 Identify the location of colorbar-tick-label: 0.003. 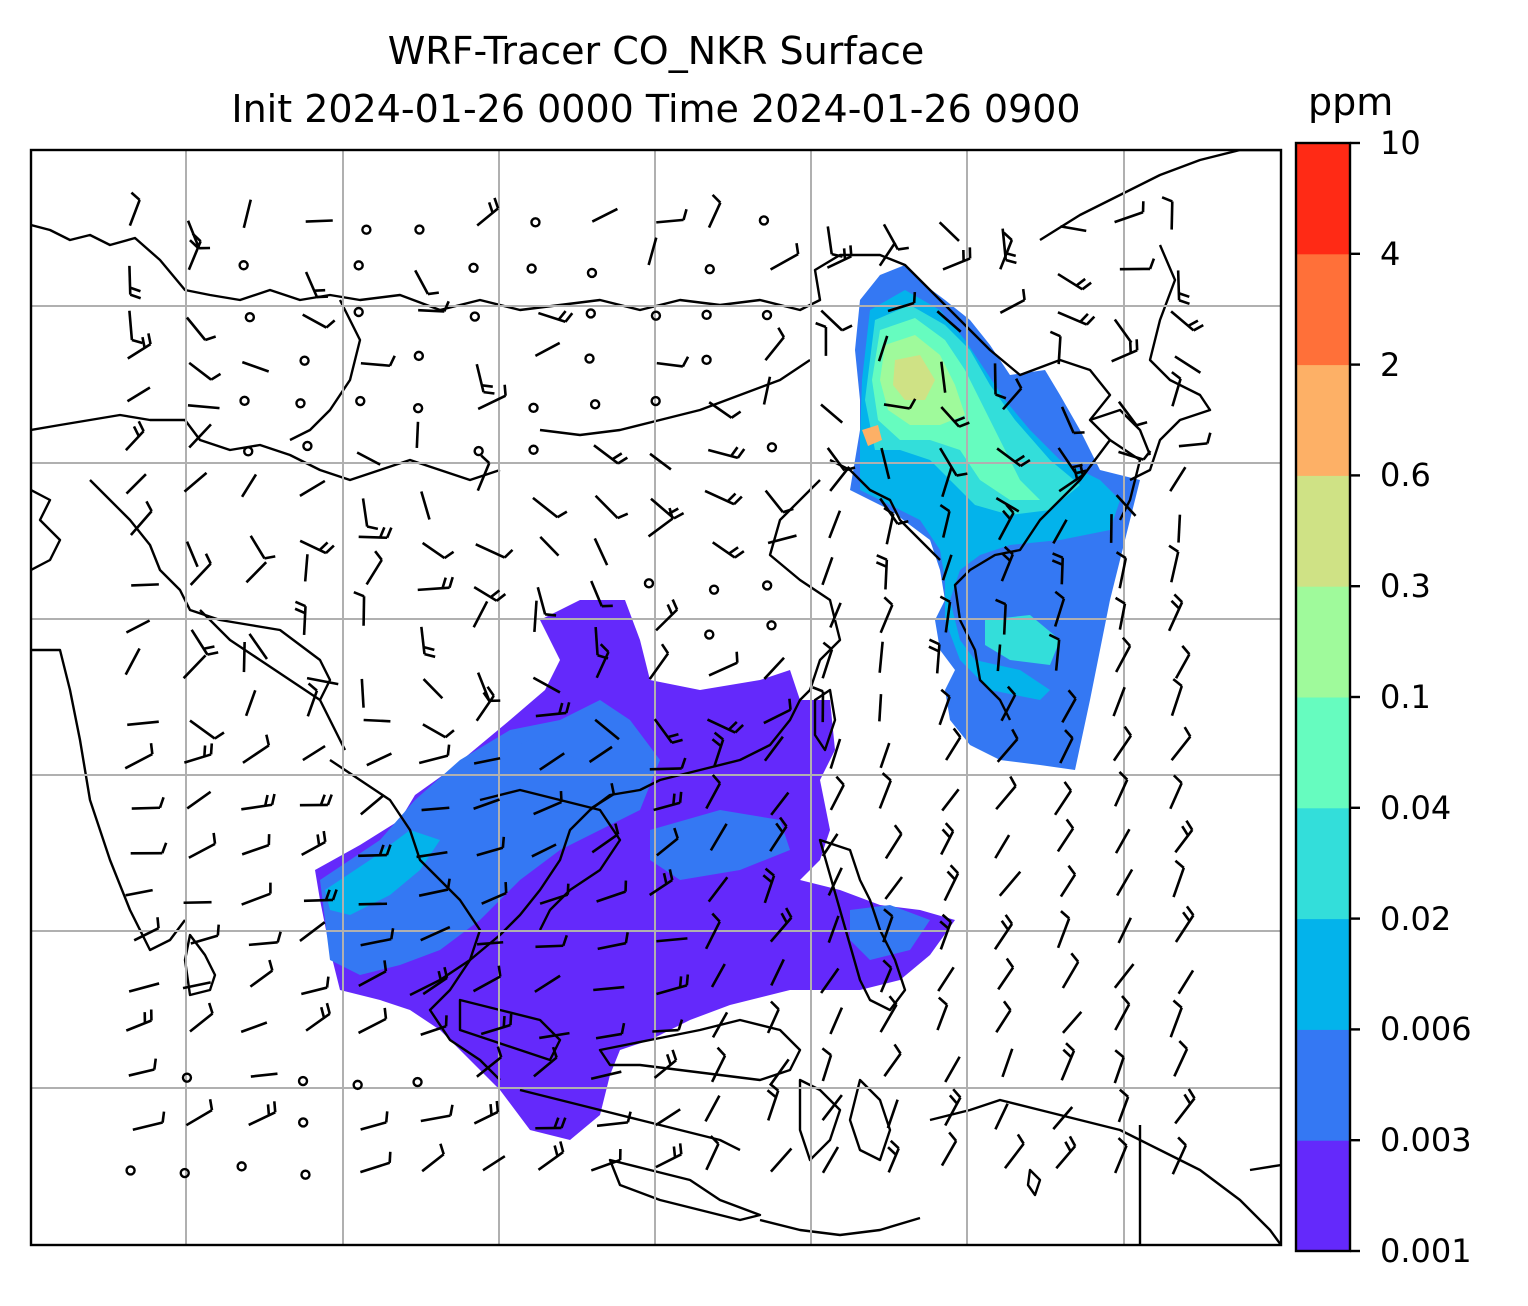
(1426, 1140).